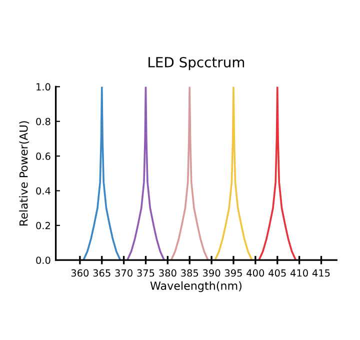 Image resolution: width=360 pixels, height=340 pixels. What do you see at coordinates (196, 63) in the screenshot?
I see `chart-title: LED Spcctrum` at bounding box center [196, 63].